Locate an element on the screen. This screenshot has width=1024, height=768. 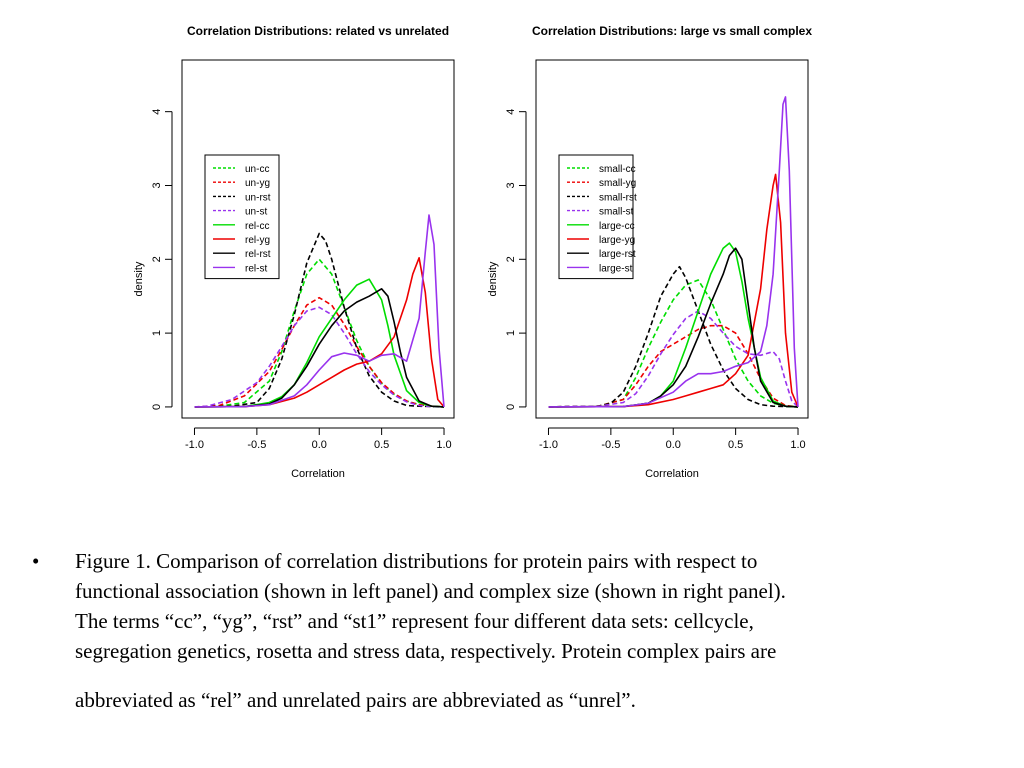
legend-label: large-st is located at coordinates (616, 268).